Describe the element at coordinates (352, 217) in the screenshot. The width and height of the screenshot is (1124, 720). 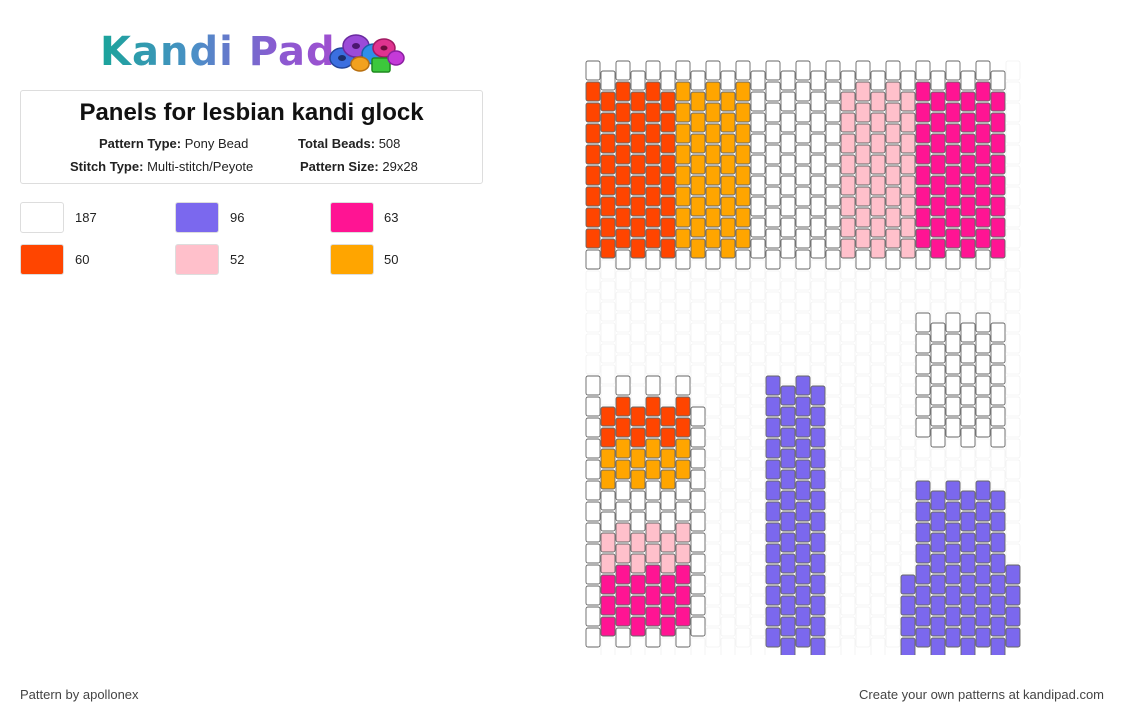
I see `swatch-pink` at that location.